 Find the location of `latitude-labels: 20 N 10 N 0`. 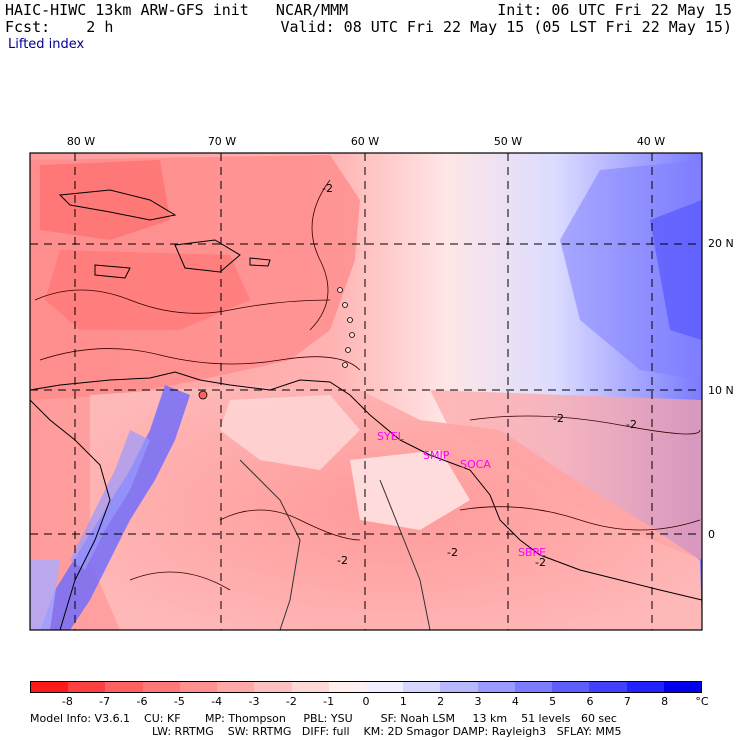

latitude-labels: 20 N 10 N 0 is located at coordinates (721, 389).